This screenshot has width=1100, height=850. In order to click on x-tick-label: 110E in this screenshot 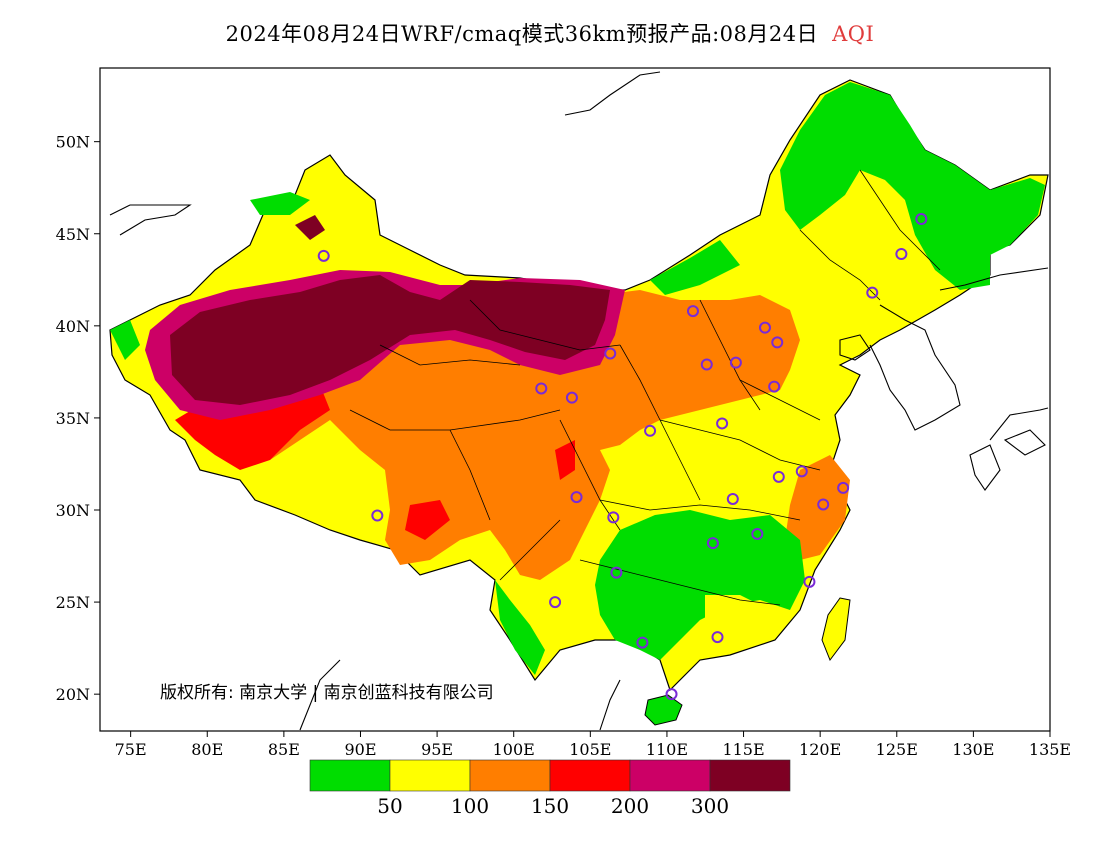, I will do `click(667, 749)`.